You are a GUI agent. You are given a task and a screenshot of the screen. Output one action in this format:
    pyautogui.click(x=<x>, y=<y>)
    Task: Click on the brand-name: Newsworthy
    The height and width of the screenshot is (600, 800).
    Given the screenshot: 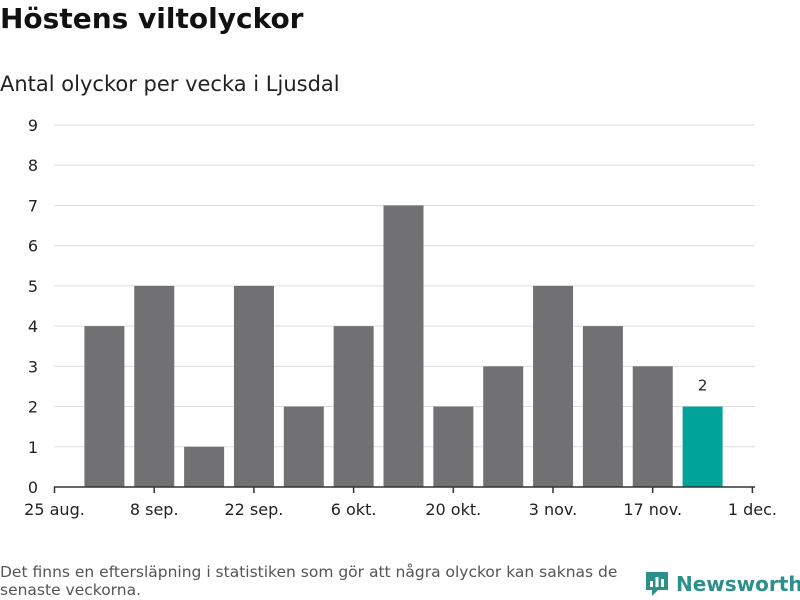 What is the action you would take?
    pyautogui.click(x=738, y=584)
    